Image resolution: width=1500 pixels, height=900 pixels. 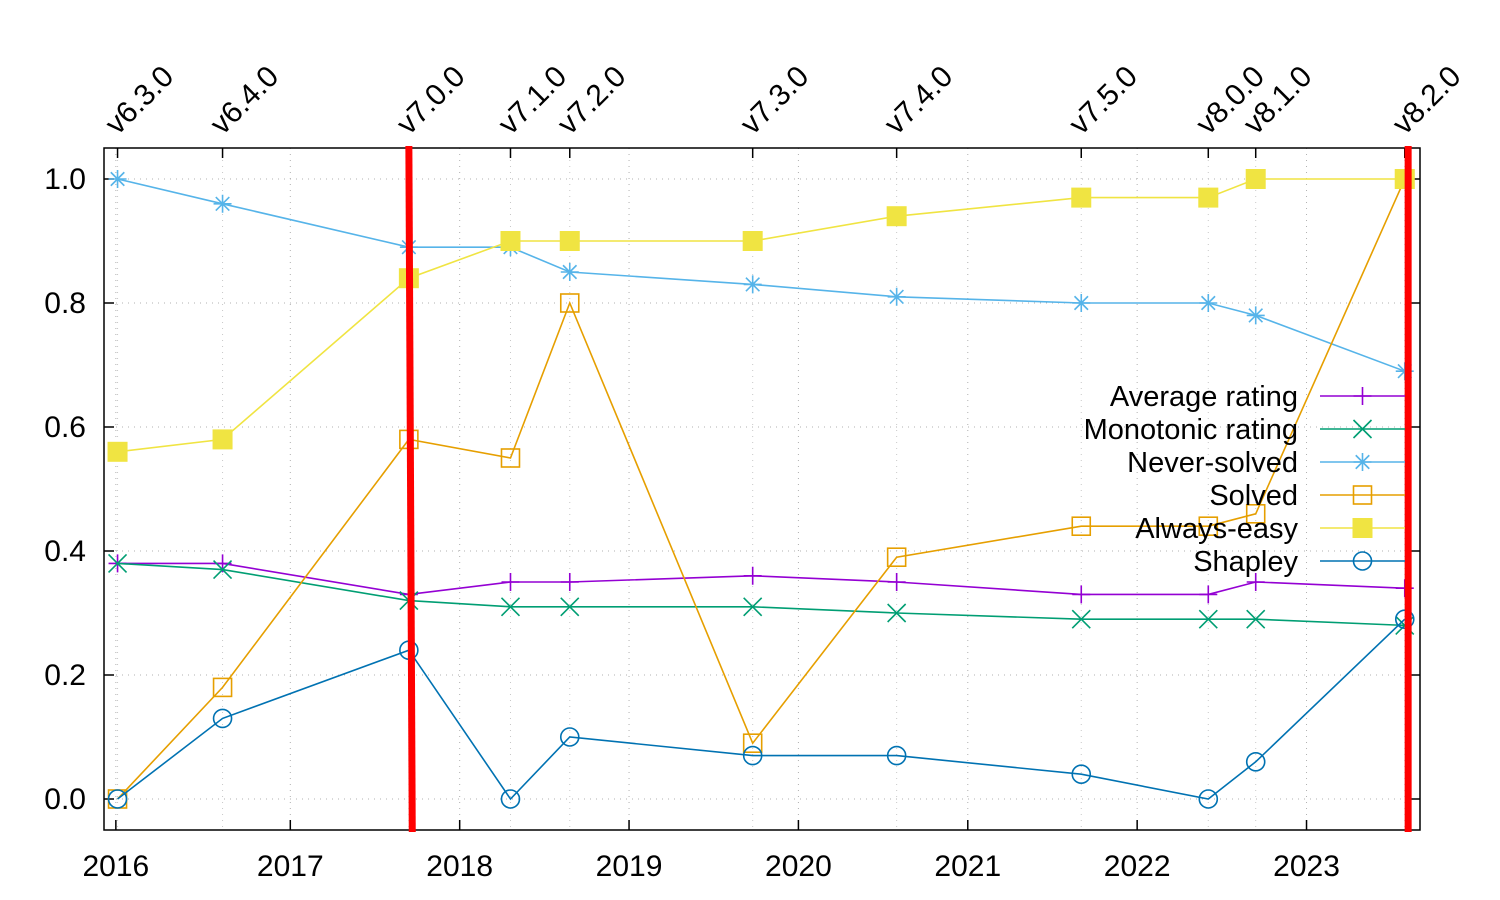 I want to click on legend-label: Always-easy, so click(x=1216, y=529).